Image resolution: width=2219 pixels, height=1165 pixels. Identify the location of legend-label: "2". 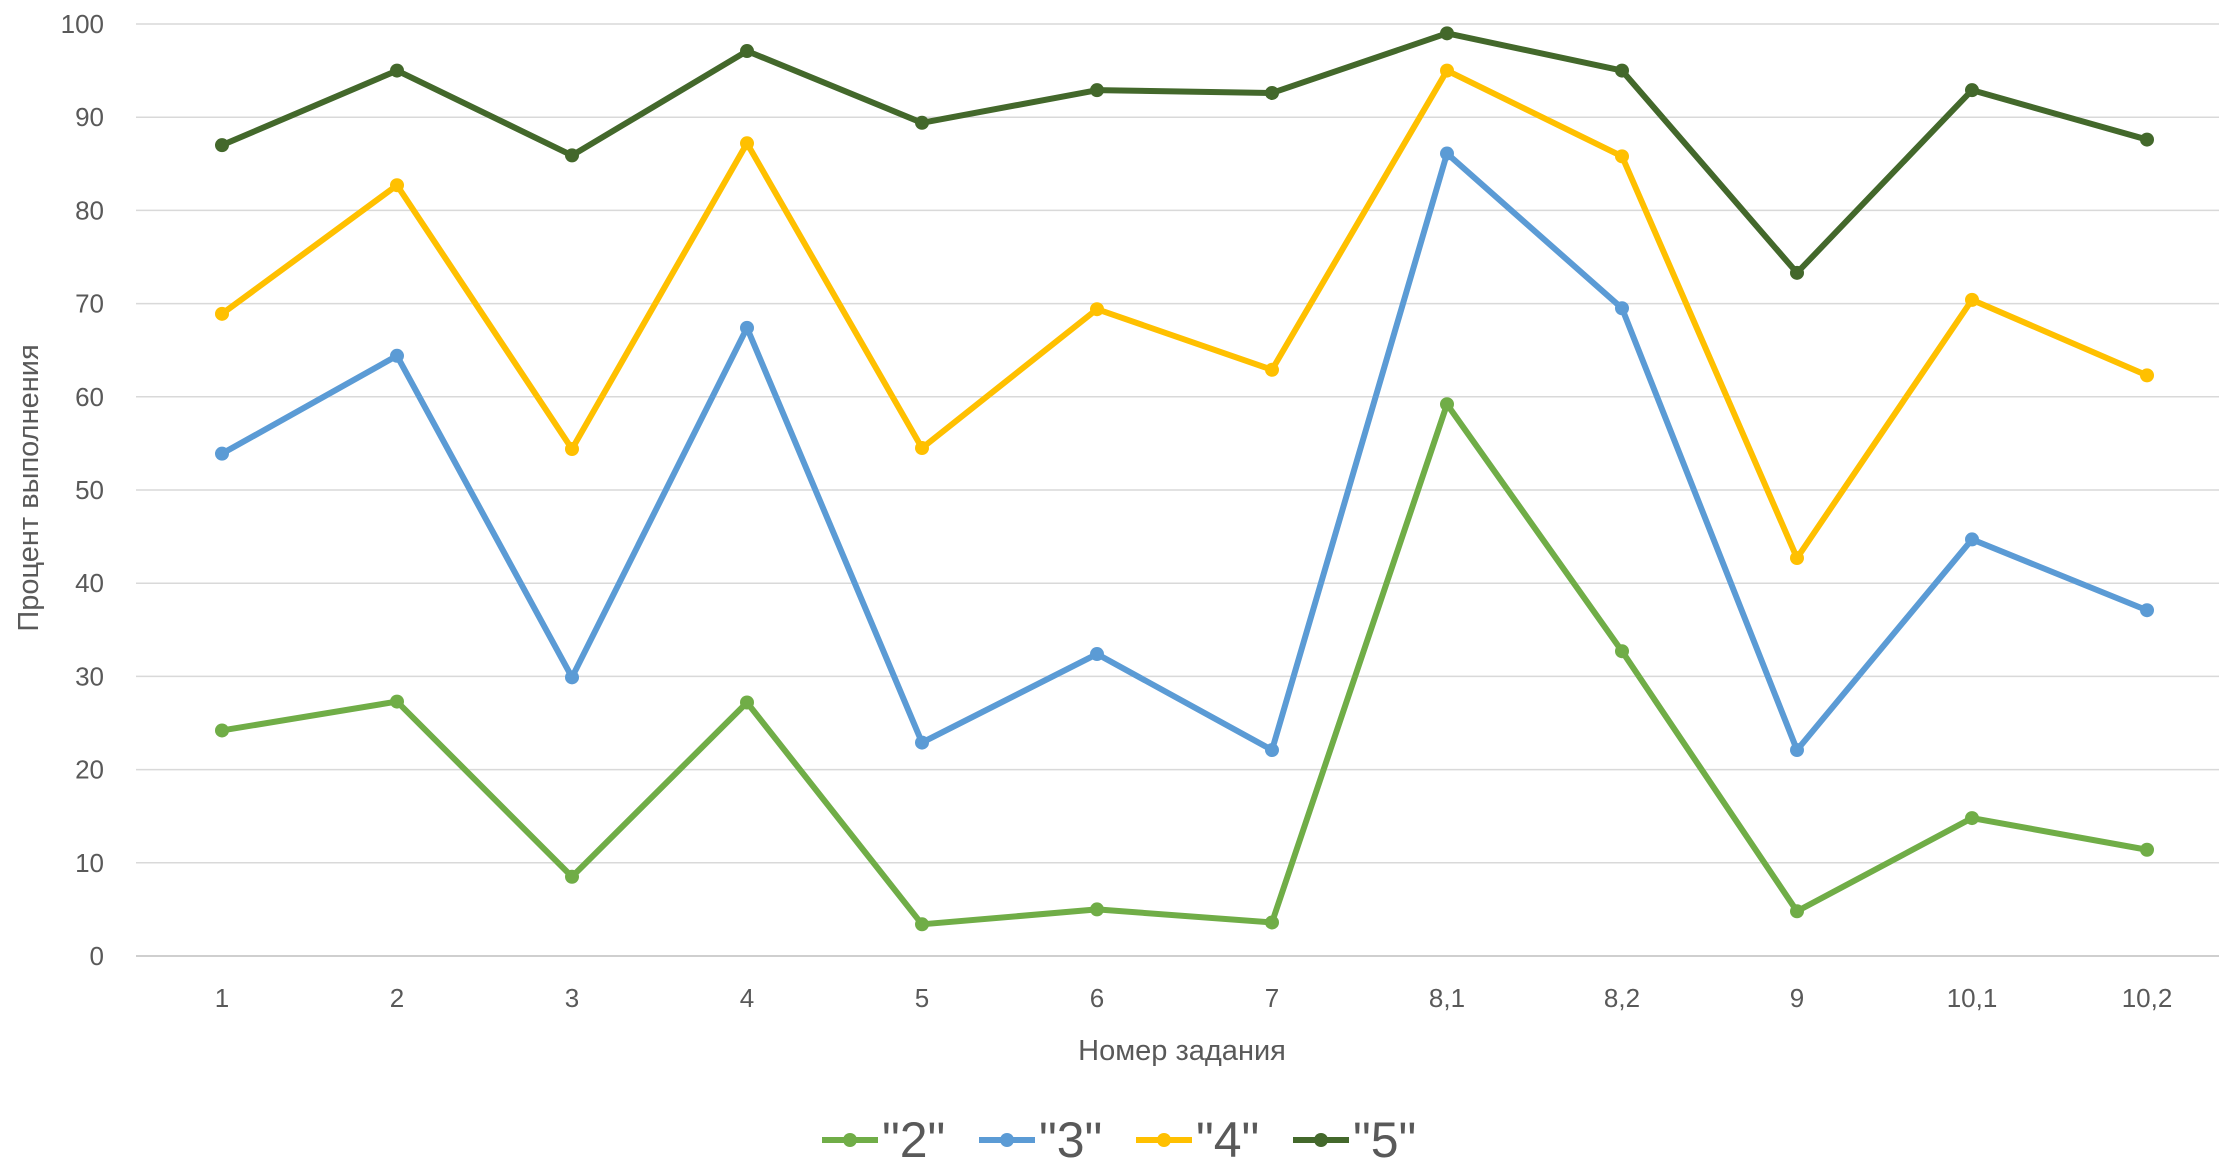
(913, 1136).